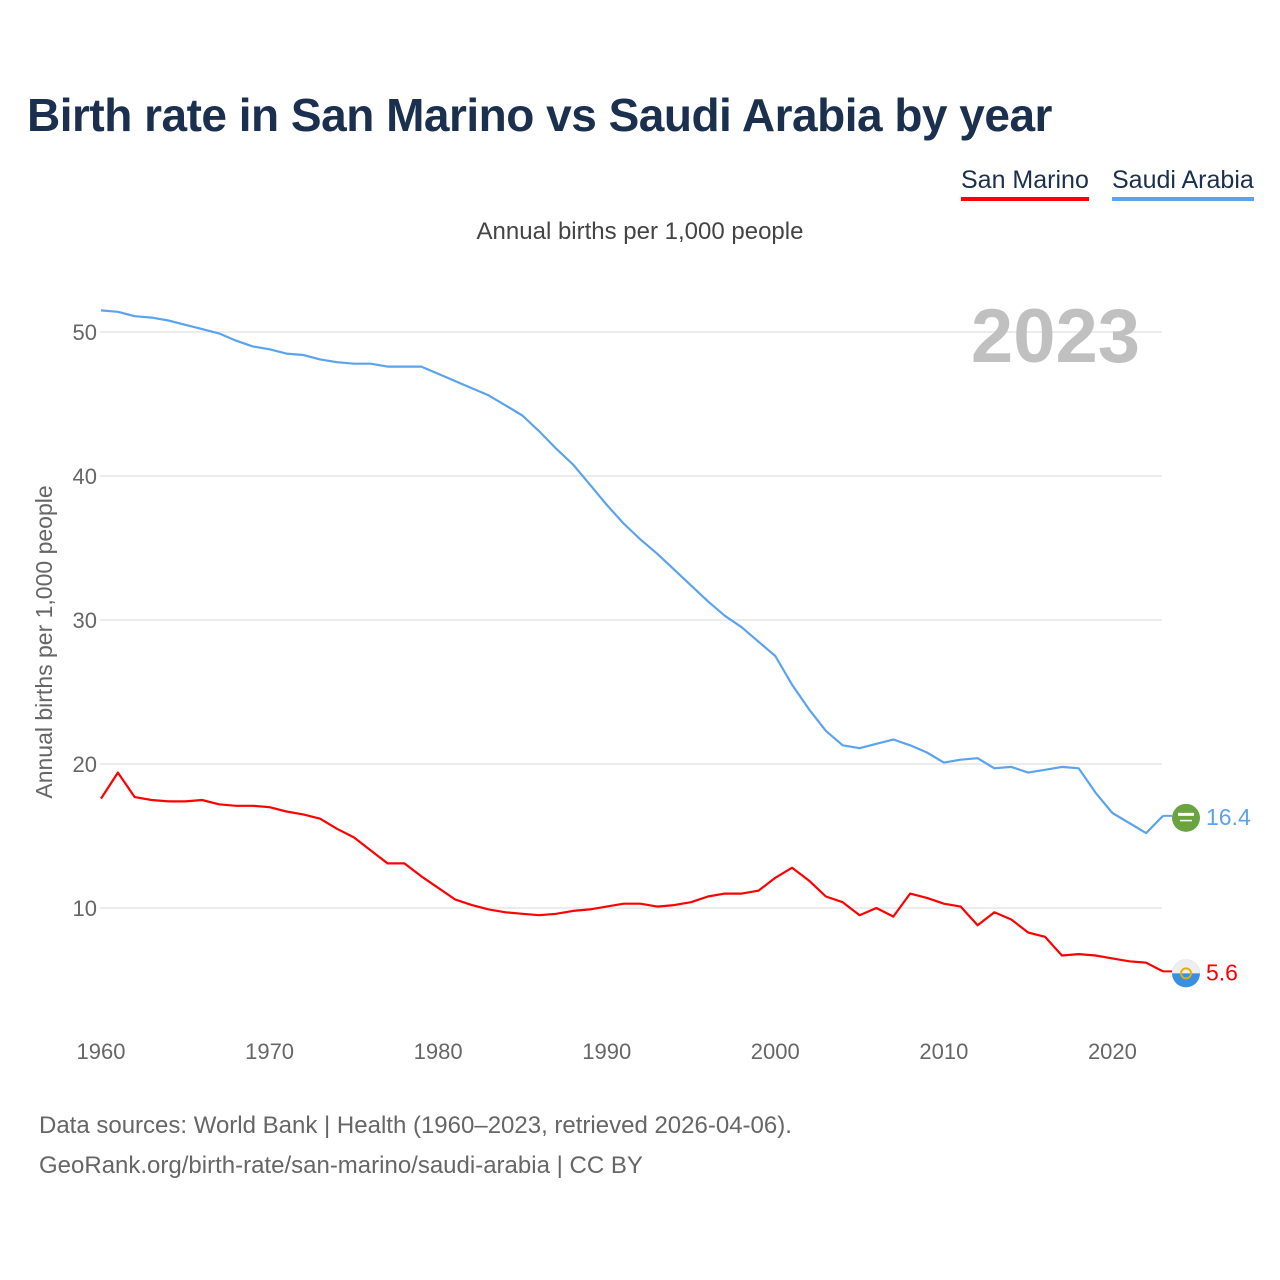 The image size is (1280, 1280). What do you see at coordinates (44, 641) in the screenshot?
I see `y-axis-label: Annual births per 1,000 people` at bounding box center [44, 641].